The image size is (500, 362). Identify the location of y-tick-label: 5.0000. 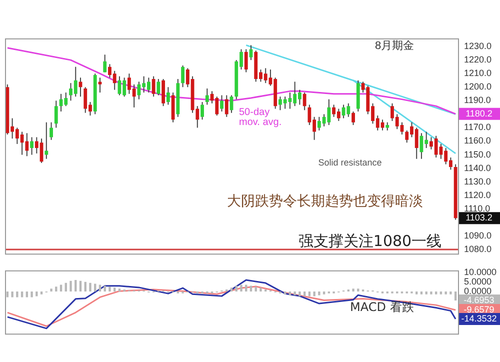
(478, 281).